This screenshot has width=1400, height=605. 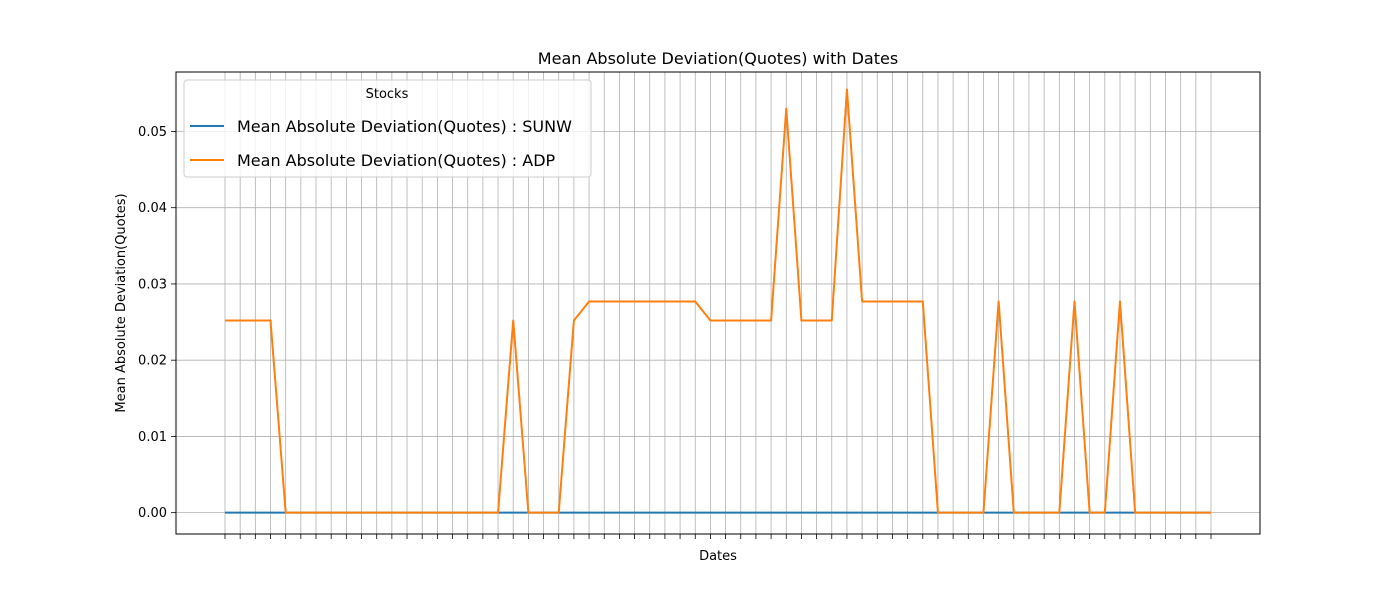 What do you see at coordinates (387, 94) in the screenshot?
I see `legend-title: Stocks` at bounding box center [387, 94].